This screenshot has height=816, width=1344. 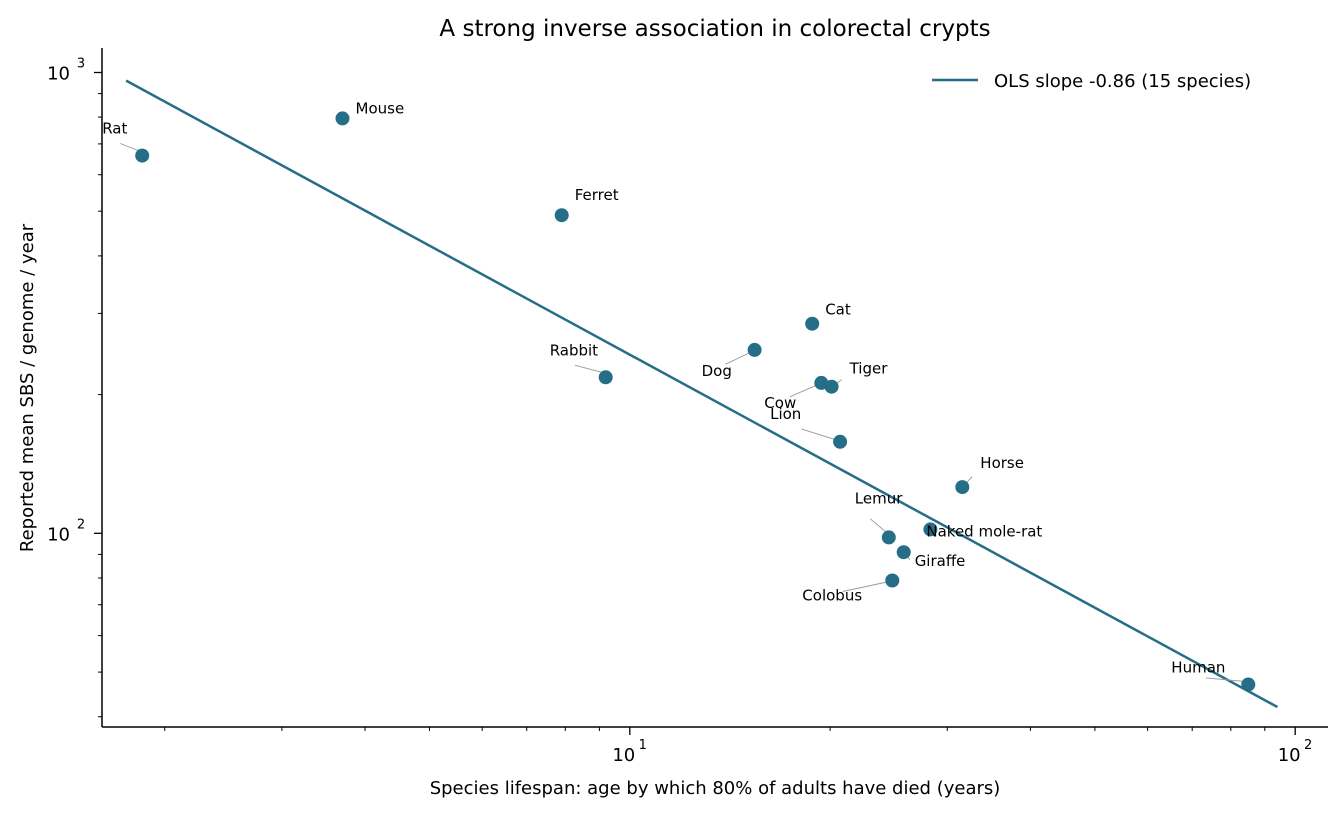 What do you see at coordinates (27, 387) in the screenshot?
I see `y-axis-label: Reported mean SBS / genome / year` at bounding box center [27, 387].